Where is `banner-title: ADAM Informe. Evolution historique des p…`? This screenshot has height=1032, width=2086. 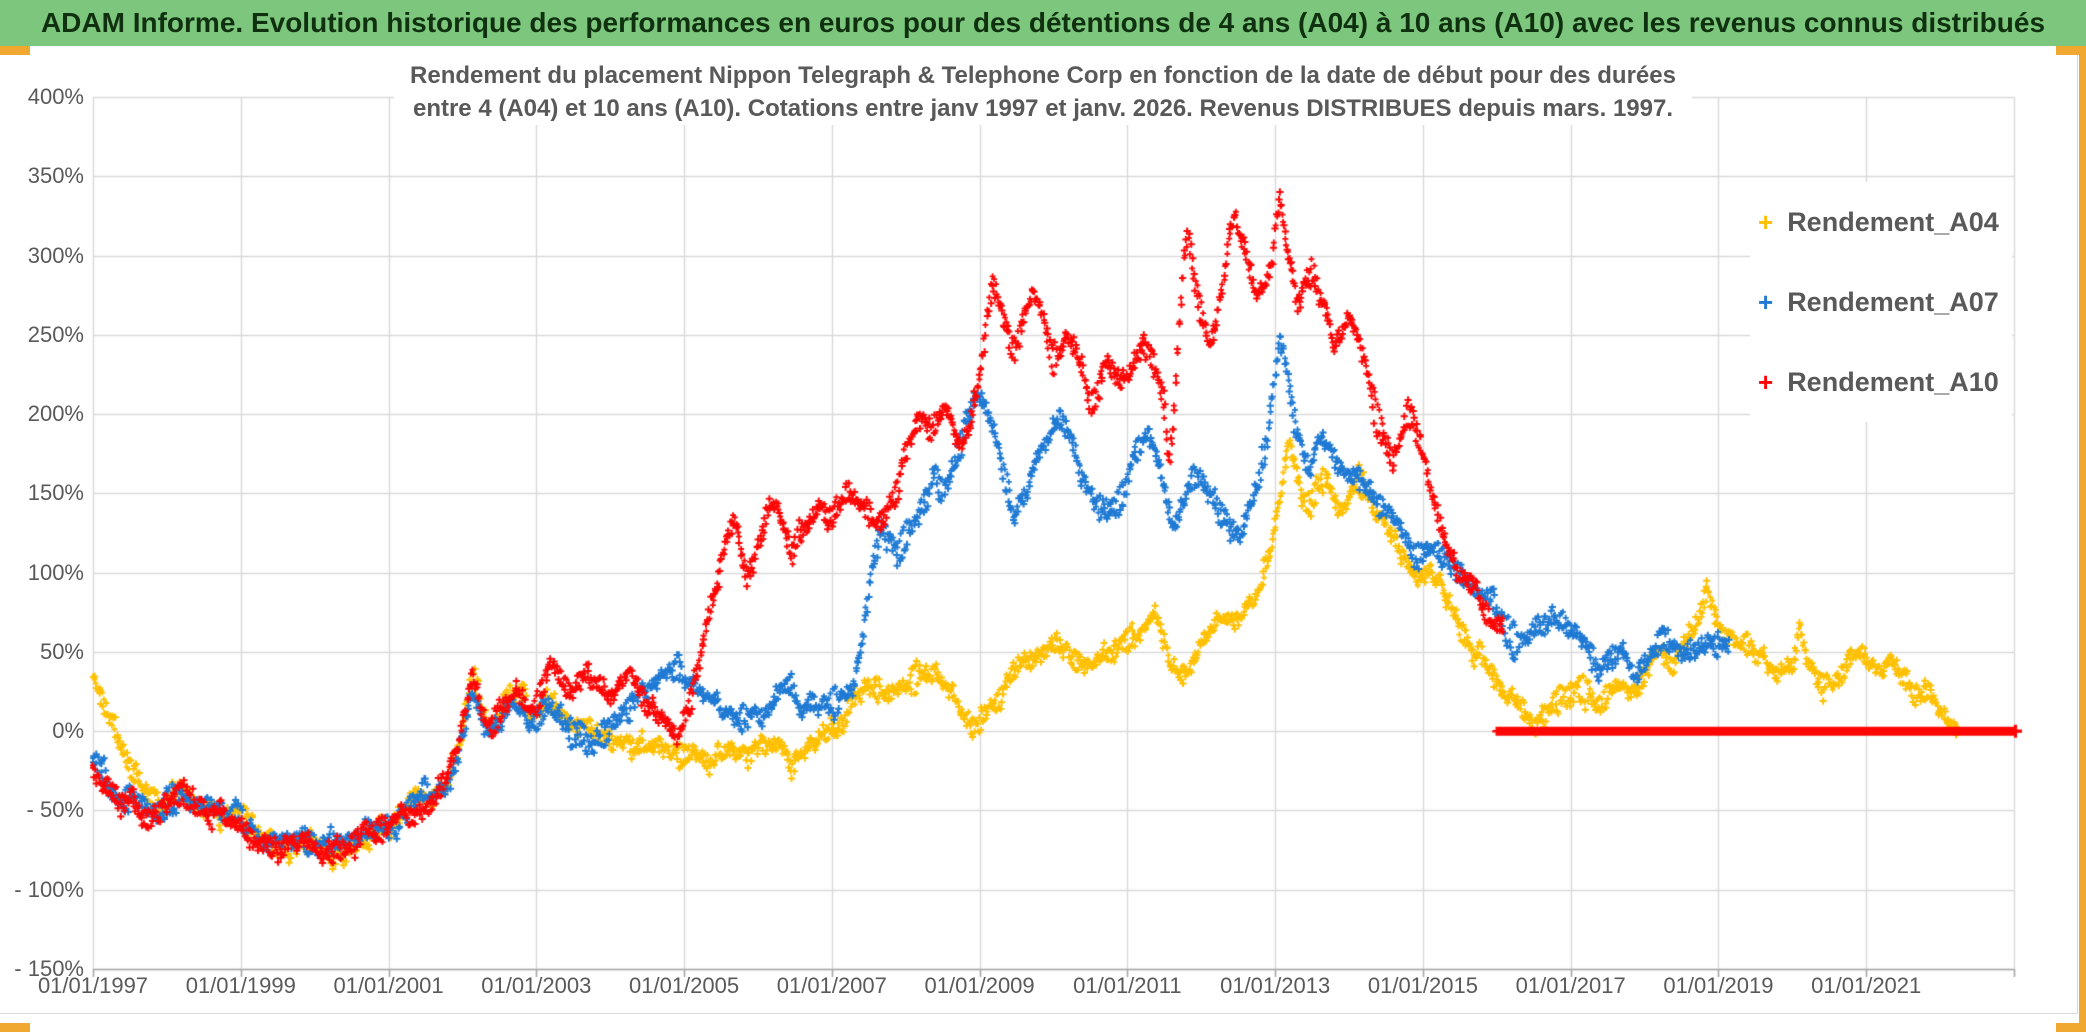
banner-title: ADAM Informe. Evolution historique des p… is located at coordinates (1043, 23).